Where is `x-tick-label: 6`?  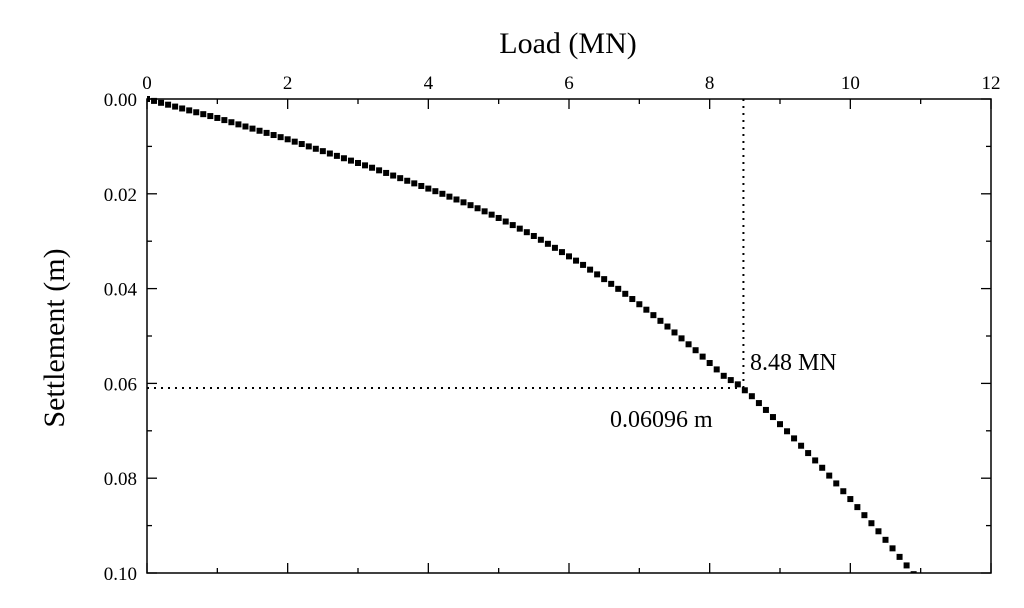 x-tick-label: 6 is located at coordinates (569, 83).